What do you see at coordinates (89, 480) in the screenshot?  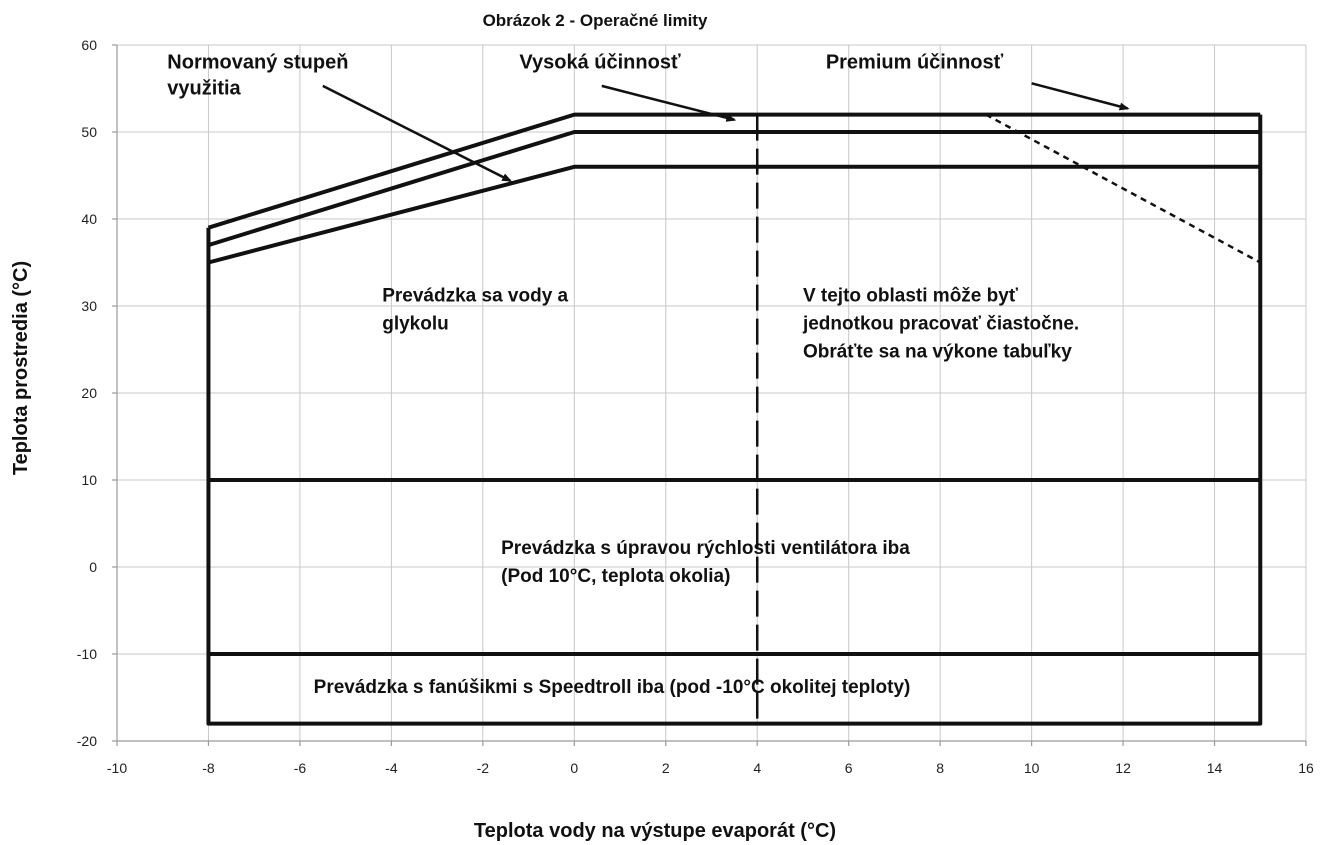 I see `y-tick-label: 10` at bounding box center [89, 480].